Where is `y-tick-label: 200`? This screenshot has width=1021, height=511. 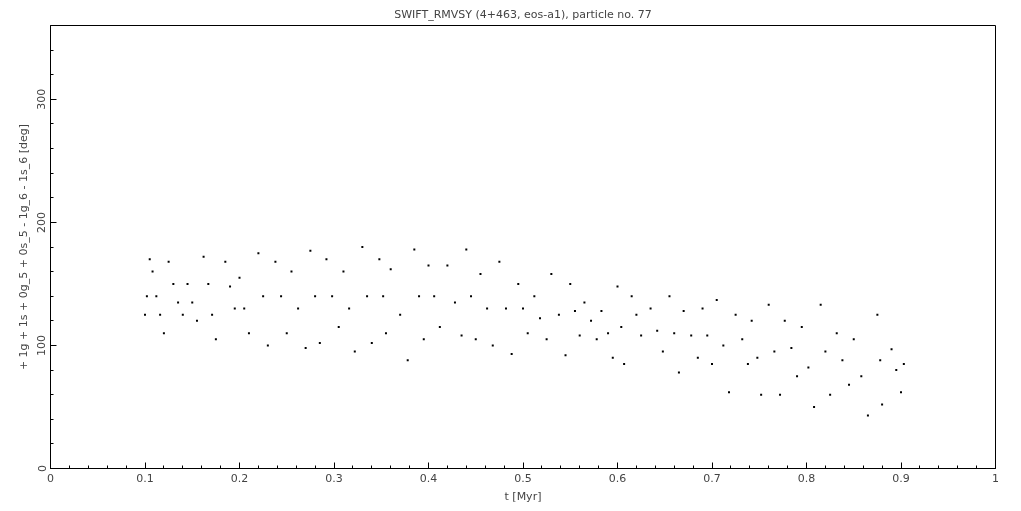 y-tick-label: 200 is located at coordinates (42, 222).